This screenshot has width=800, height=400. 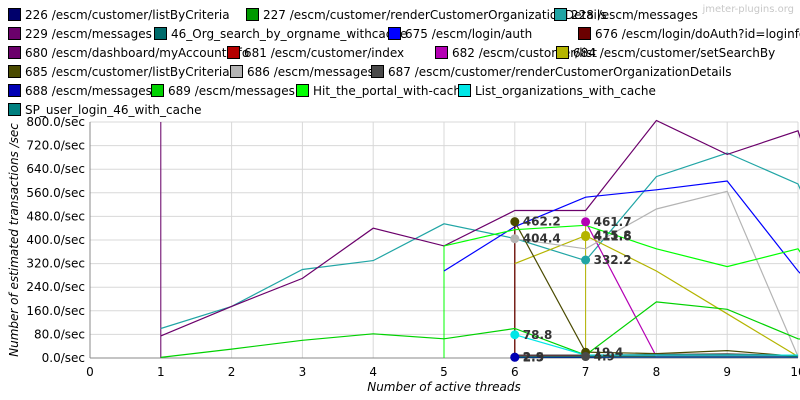 I want to click on y-tick-label: 400.0/sec, so click(x=55, y=240).